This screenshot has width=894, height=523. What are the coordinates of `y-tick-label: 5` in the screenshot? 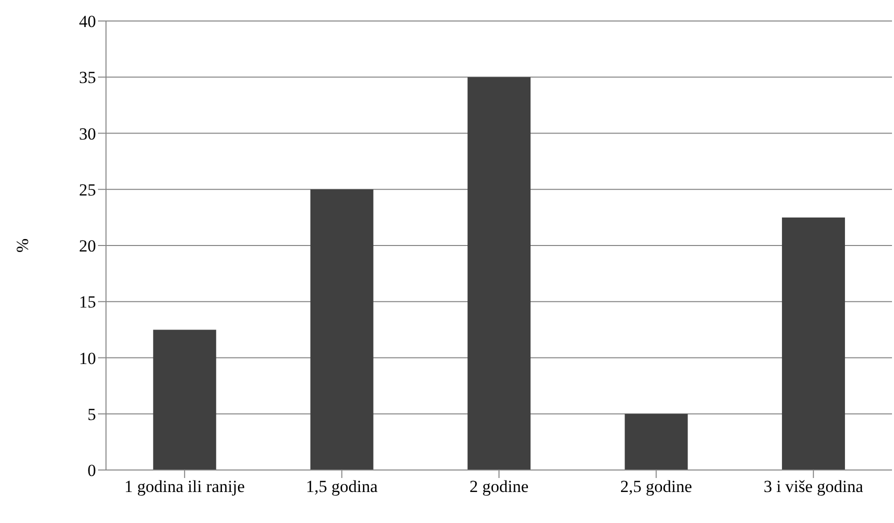 It's located at (92, 414).